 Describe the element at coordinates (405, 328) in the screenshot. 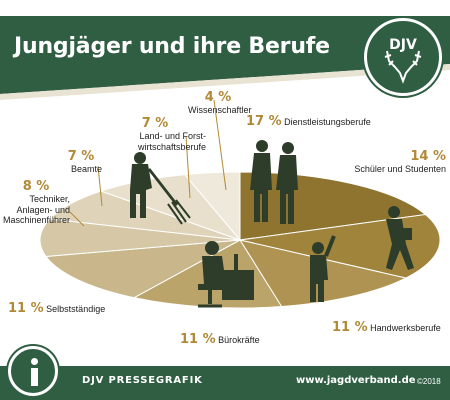

I see `name-handwerk: Handwerksberufe` at that location.